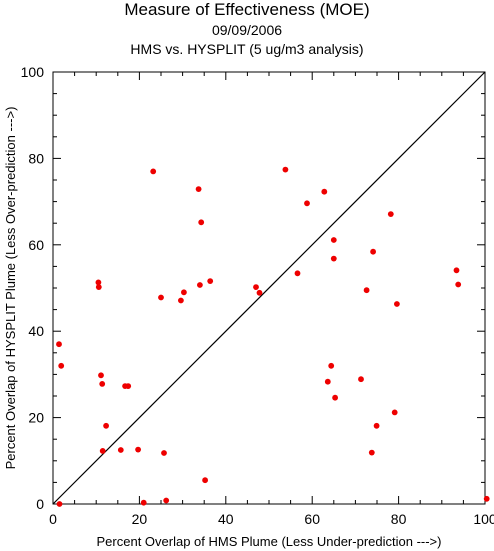  Describe the element at coordinates (247, 49) in the screenshot. I see `chart-subtitle-analysis: HMS vs. HYSPLIT (5 ug/m3 analysis)` at that location.